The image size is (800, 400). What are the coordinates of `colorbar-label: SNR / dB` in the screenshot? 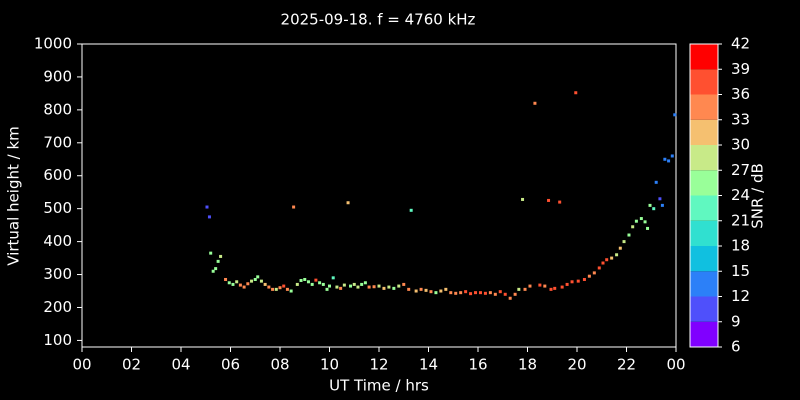 It's located at (758, 196).